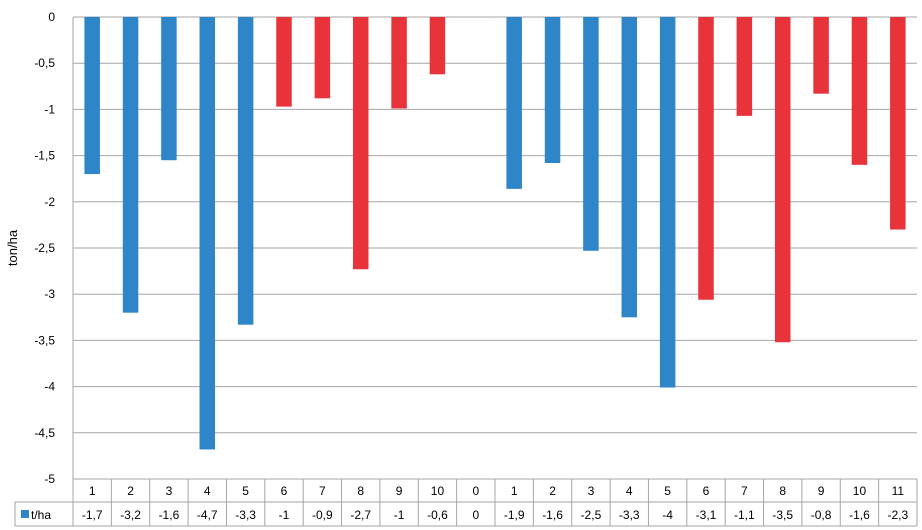 The height and width of the screenshot is (530, 922). What do you see at coordinates (475, 515) in the screenshot?
I see `data-label: 0` at bounding box center [475, 515].